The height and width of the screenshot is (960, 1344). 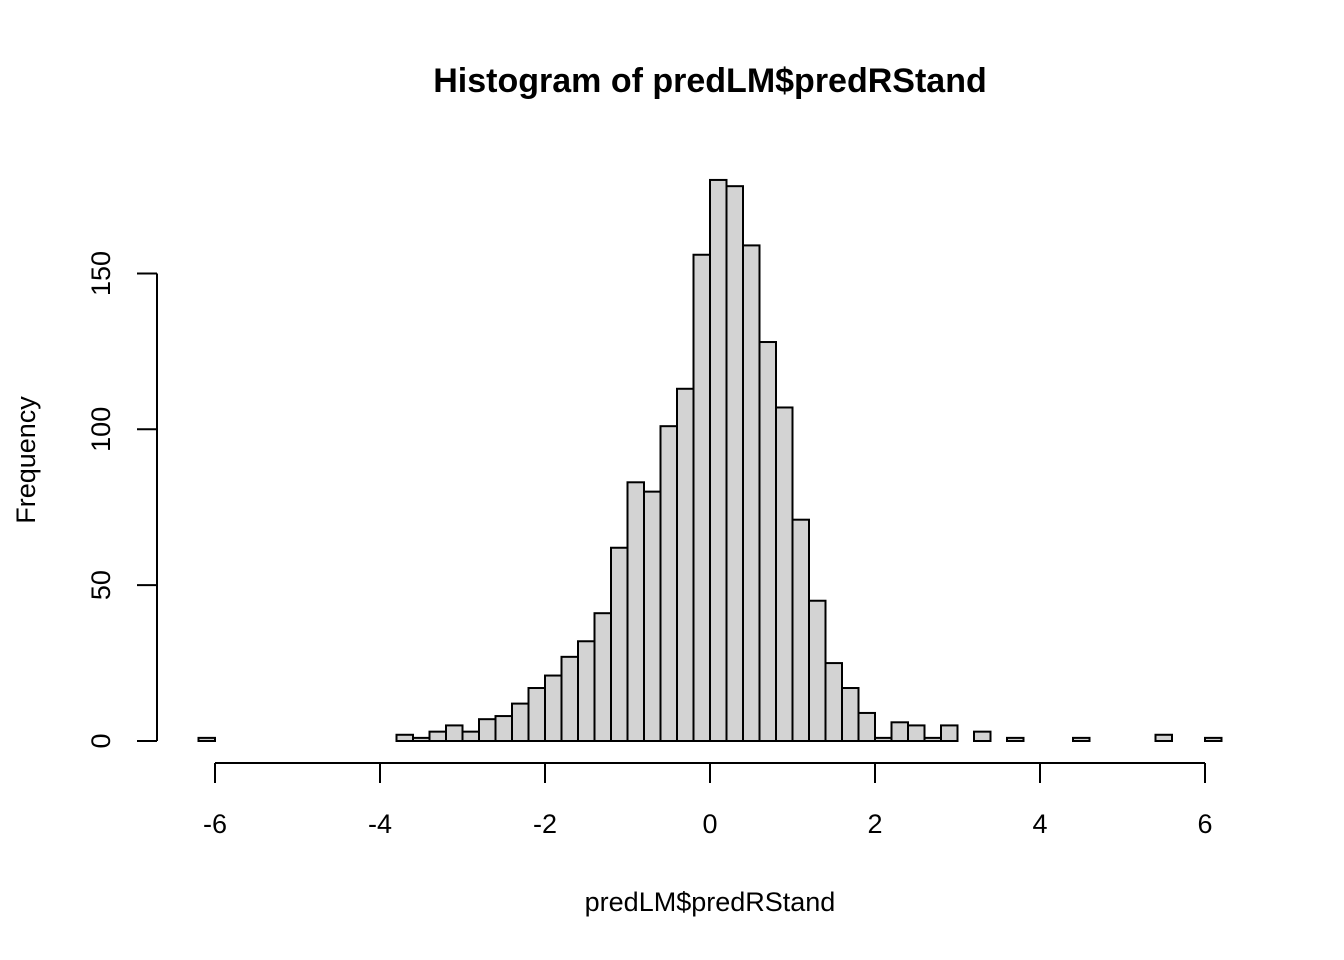 I want to click on x-tick-label: 6, so click(x=1204, y=824).